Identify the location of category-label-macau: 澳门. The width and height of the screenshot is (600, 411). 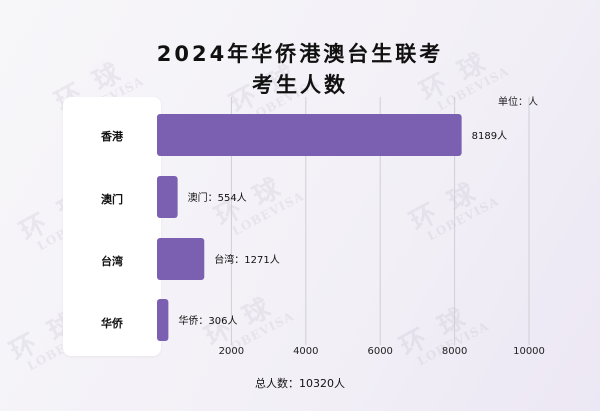
(112, 199).